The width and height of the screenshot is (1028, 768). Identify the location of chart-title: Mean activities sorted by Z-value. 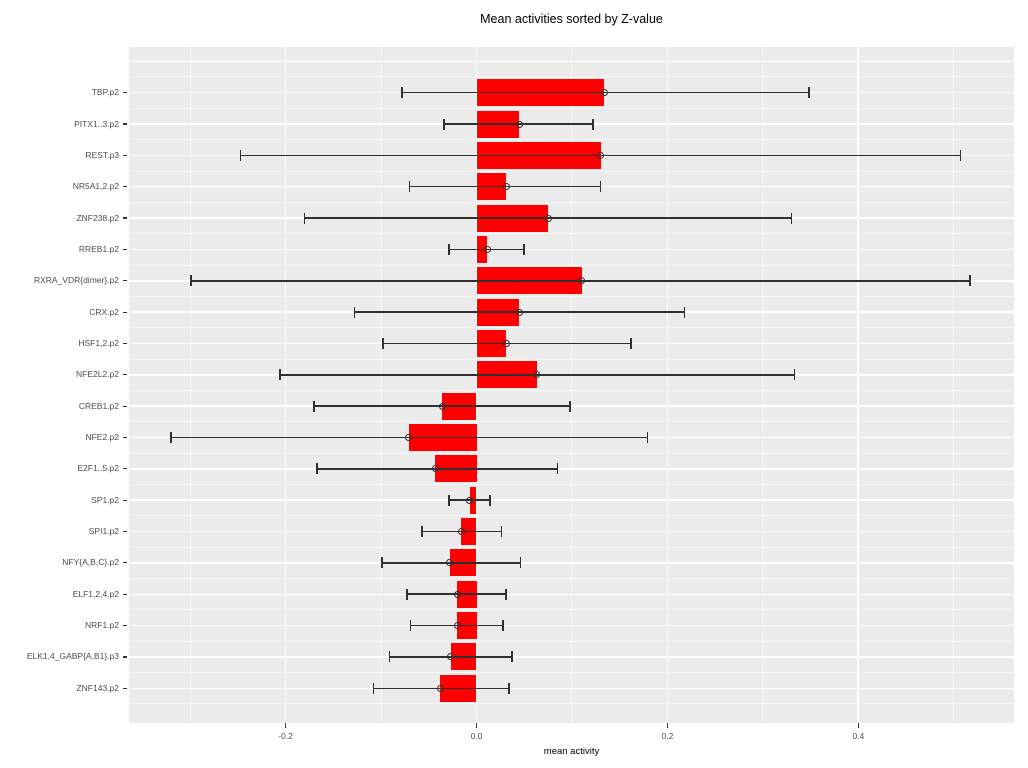
(571, 19).